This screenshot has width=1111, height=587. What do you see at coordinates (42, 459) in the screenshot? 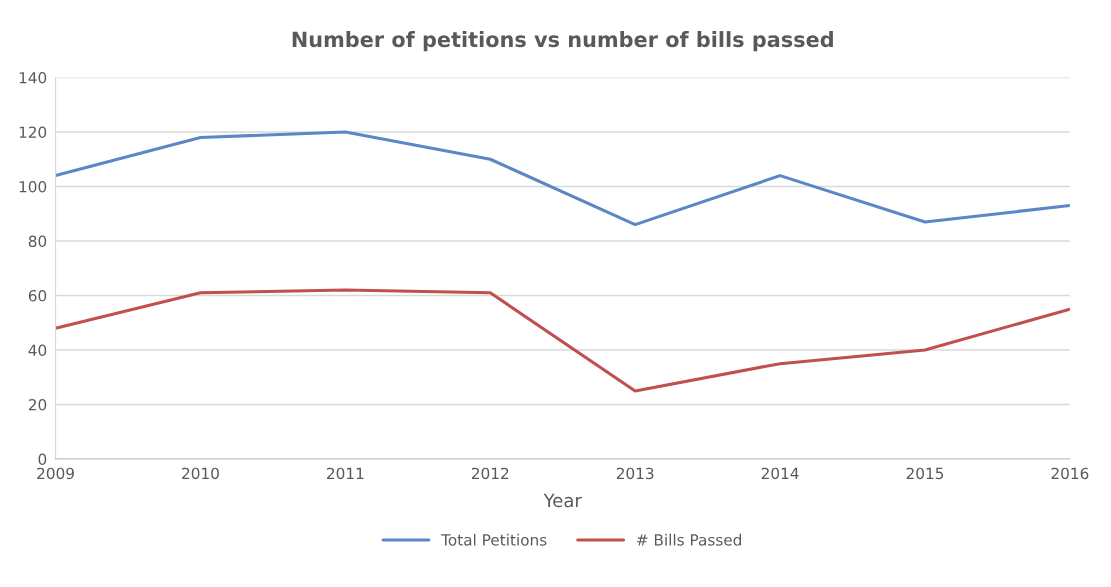
I see `y-tick-label: 0` at bounding box center [42, 459].